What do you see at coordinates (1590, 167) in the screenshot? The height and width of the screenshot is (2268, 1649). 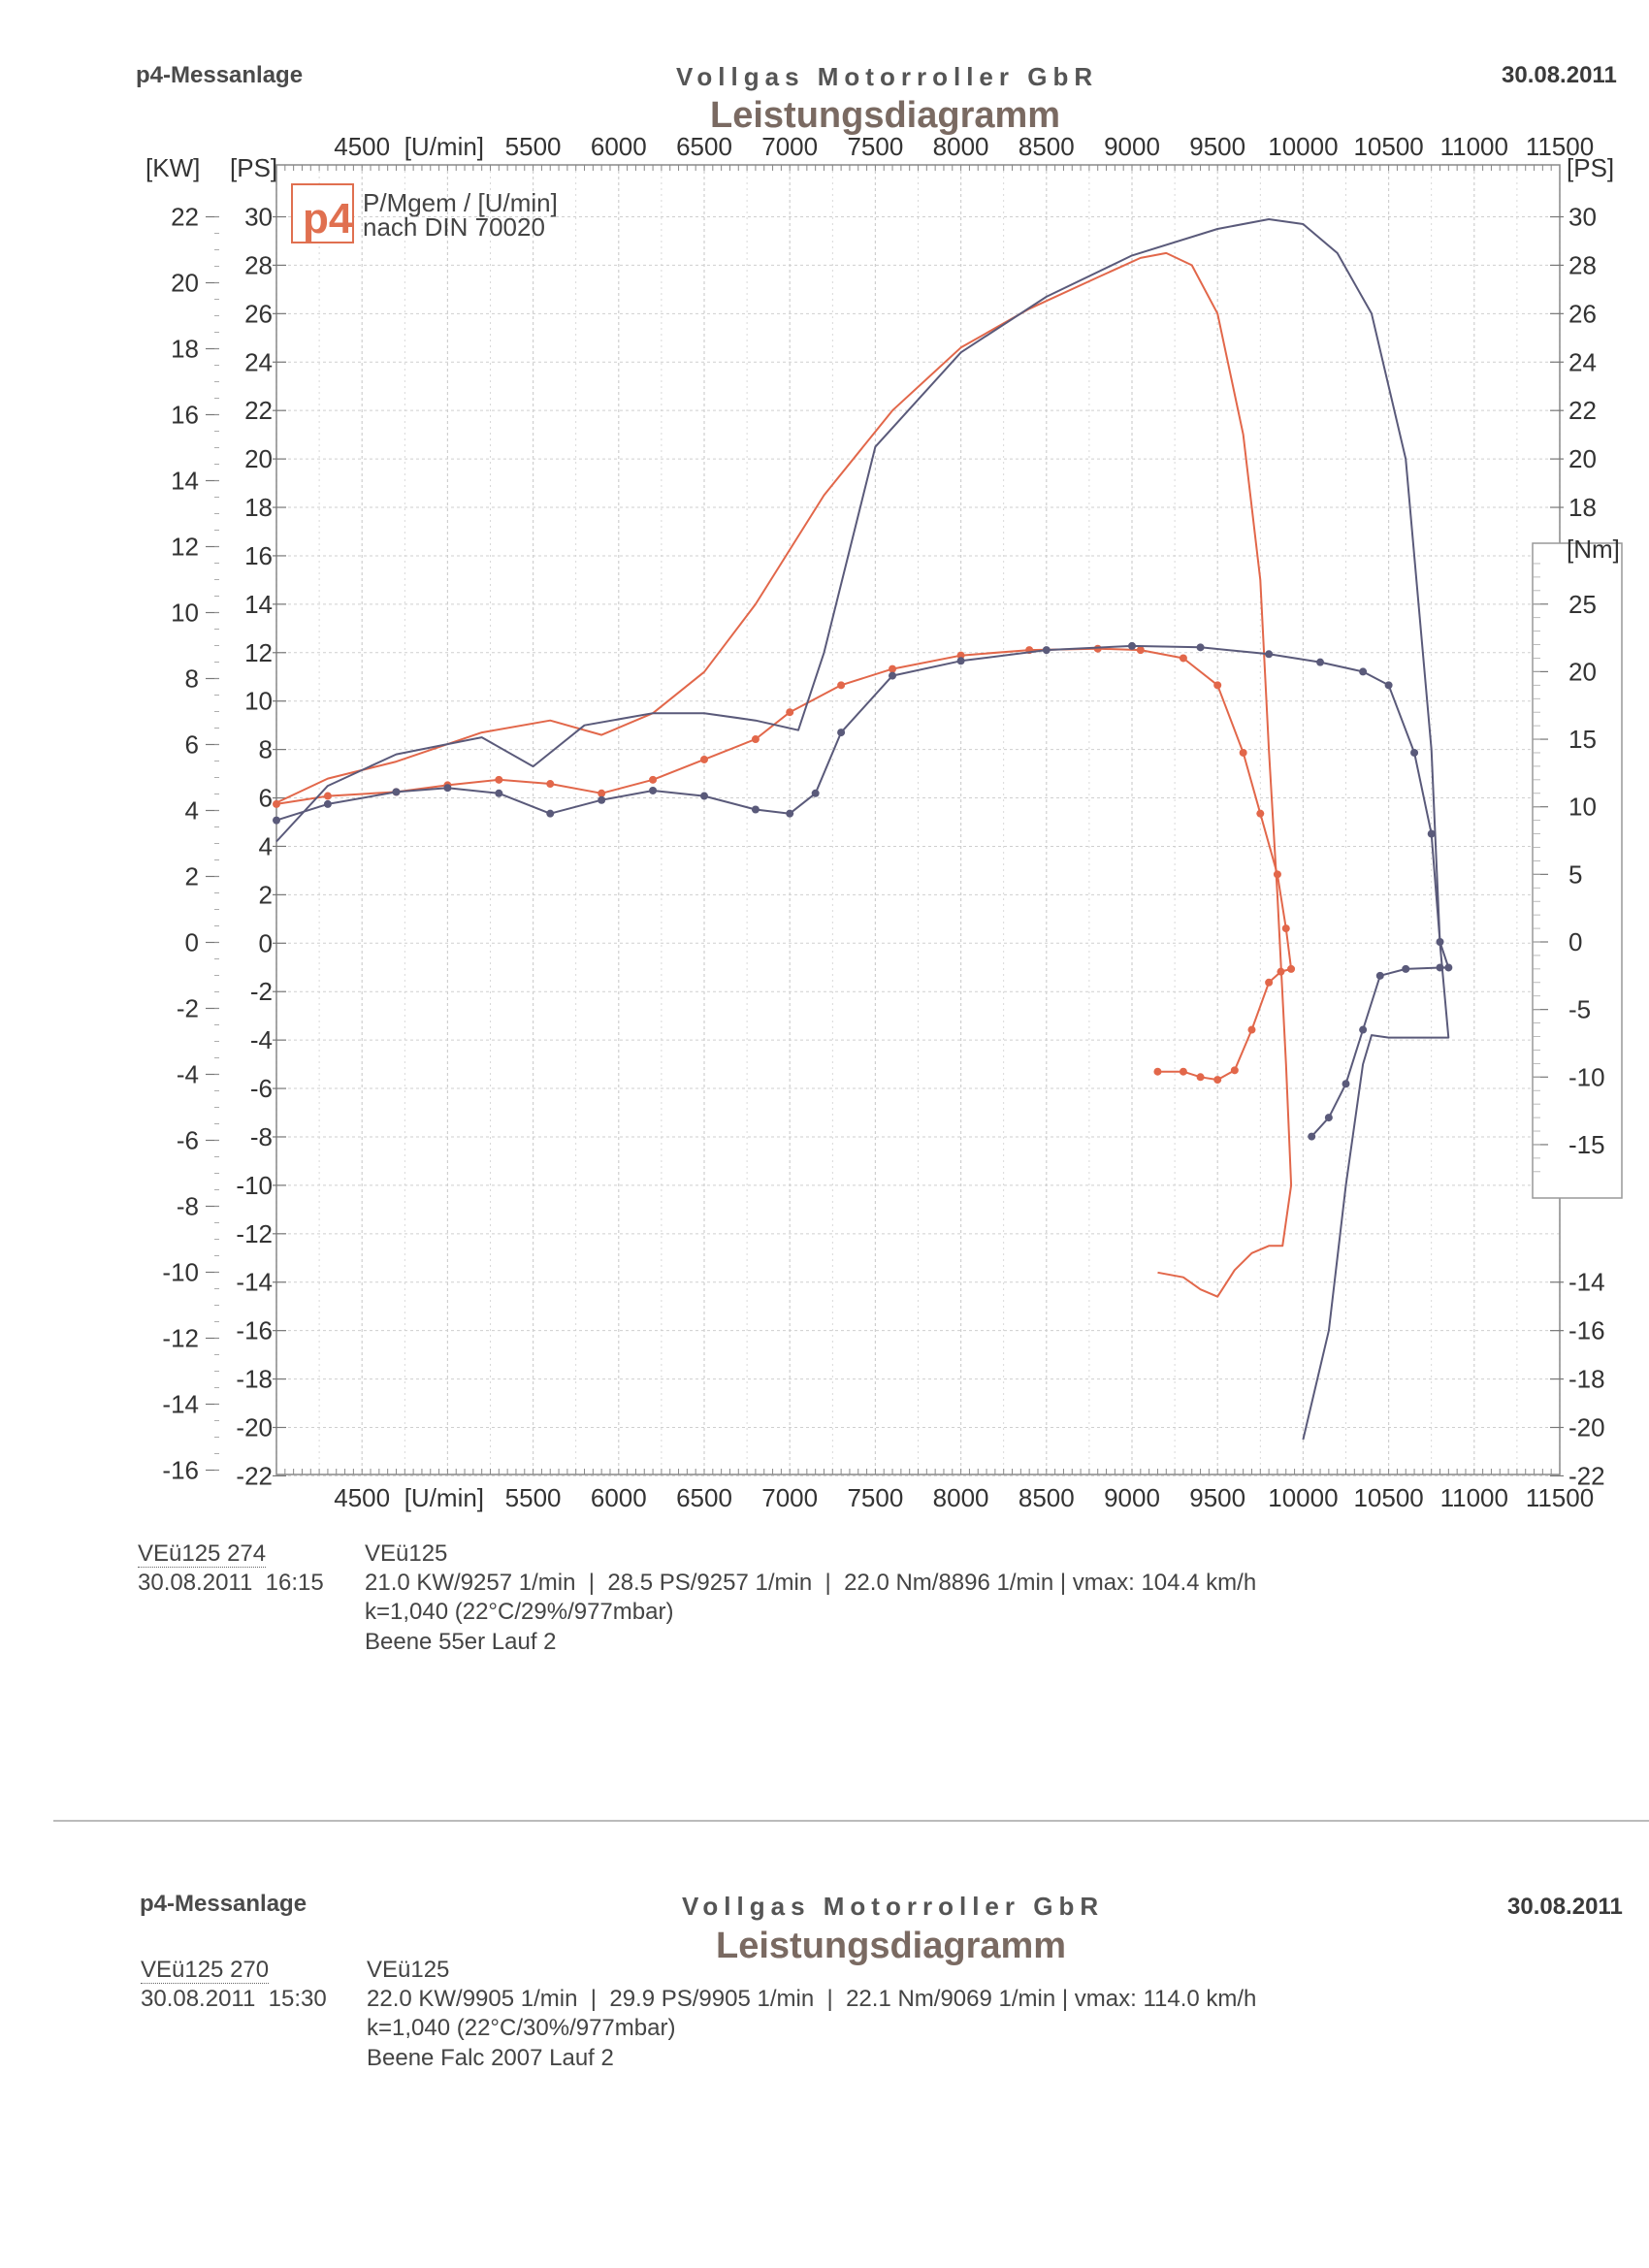 I see `ps-axis-label-right: [PS]` at bounding box center [1590, 167].